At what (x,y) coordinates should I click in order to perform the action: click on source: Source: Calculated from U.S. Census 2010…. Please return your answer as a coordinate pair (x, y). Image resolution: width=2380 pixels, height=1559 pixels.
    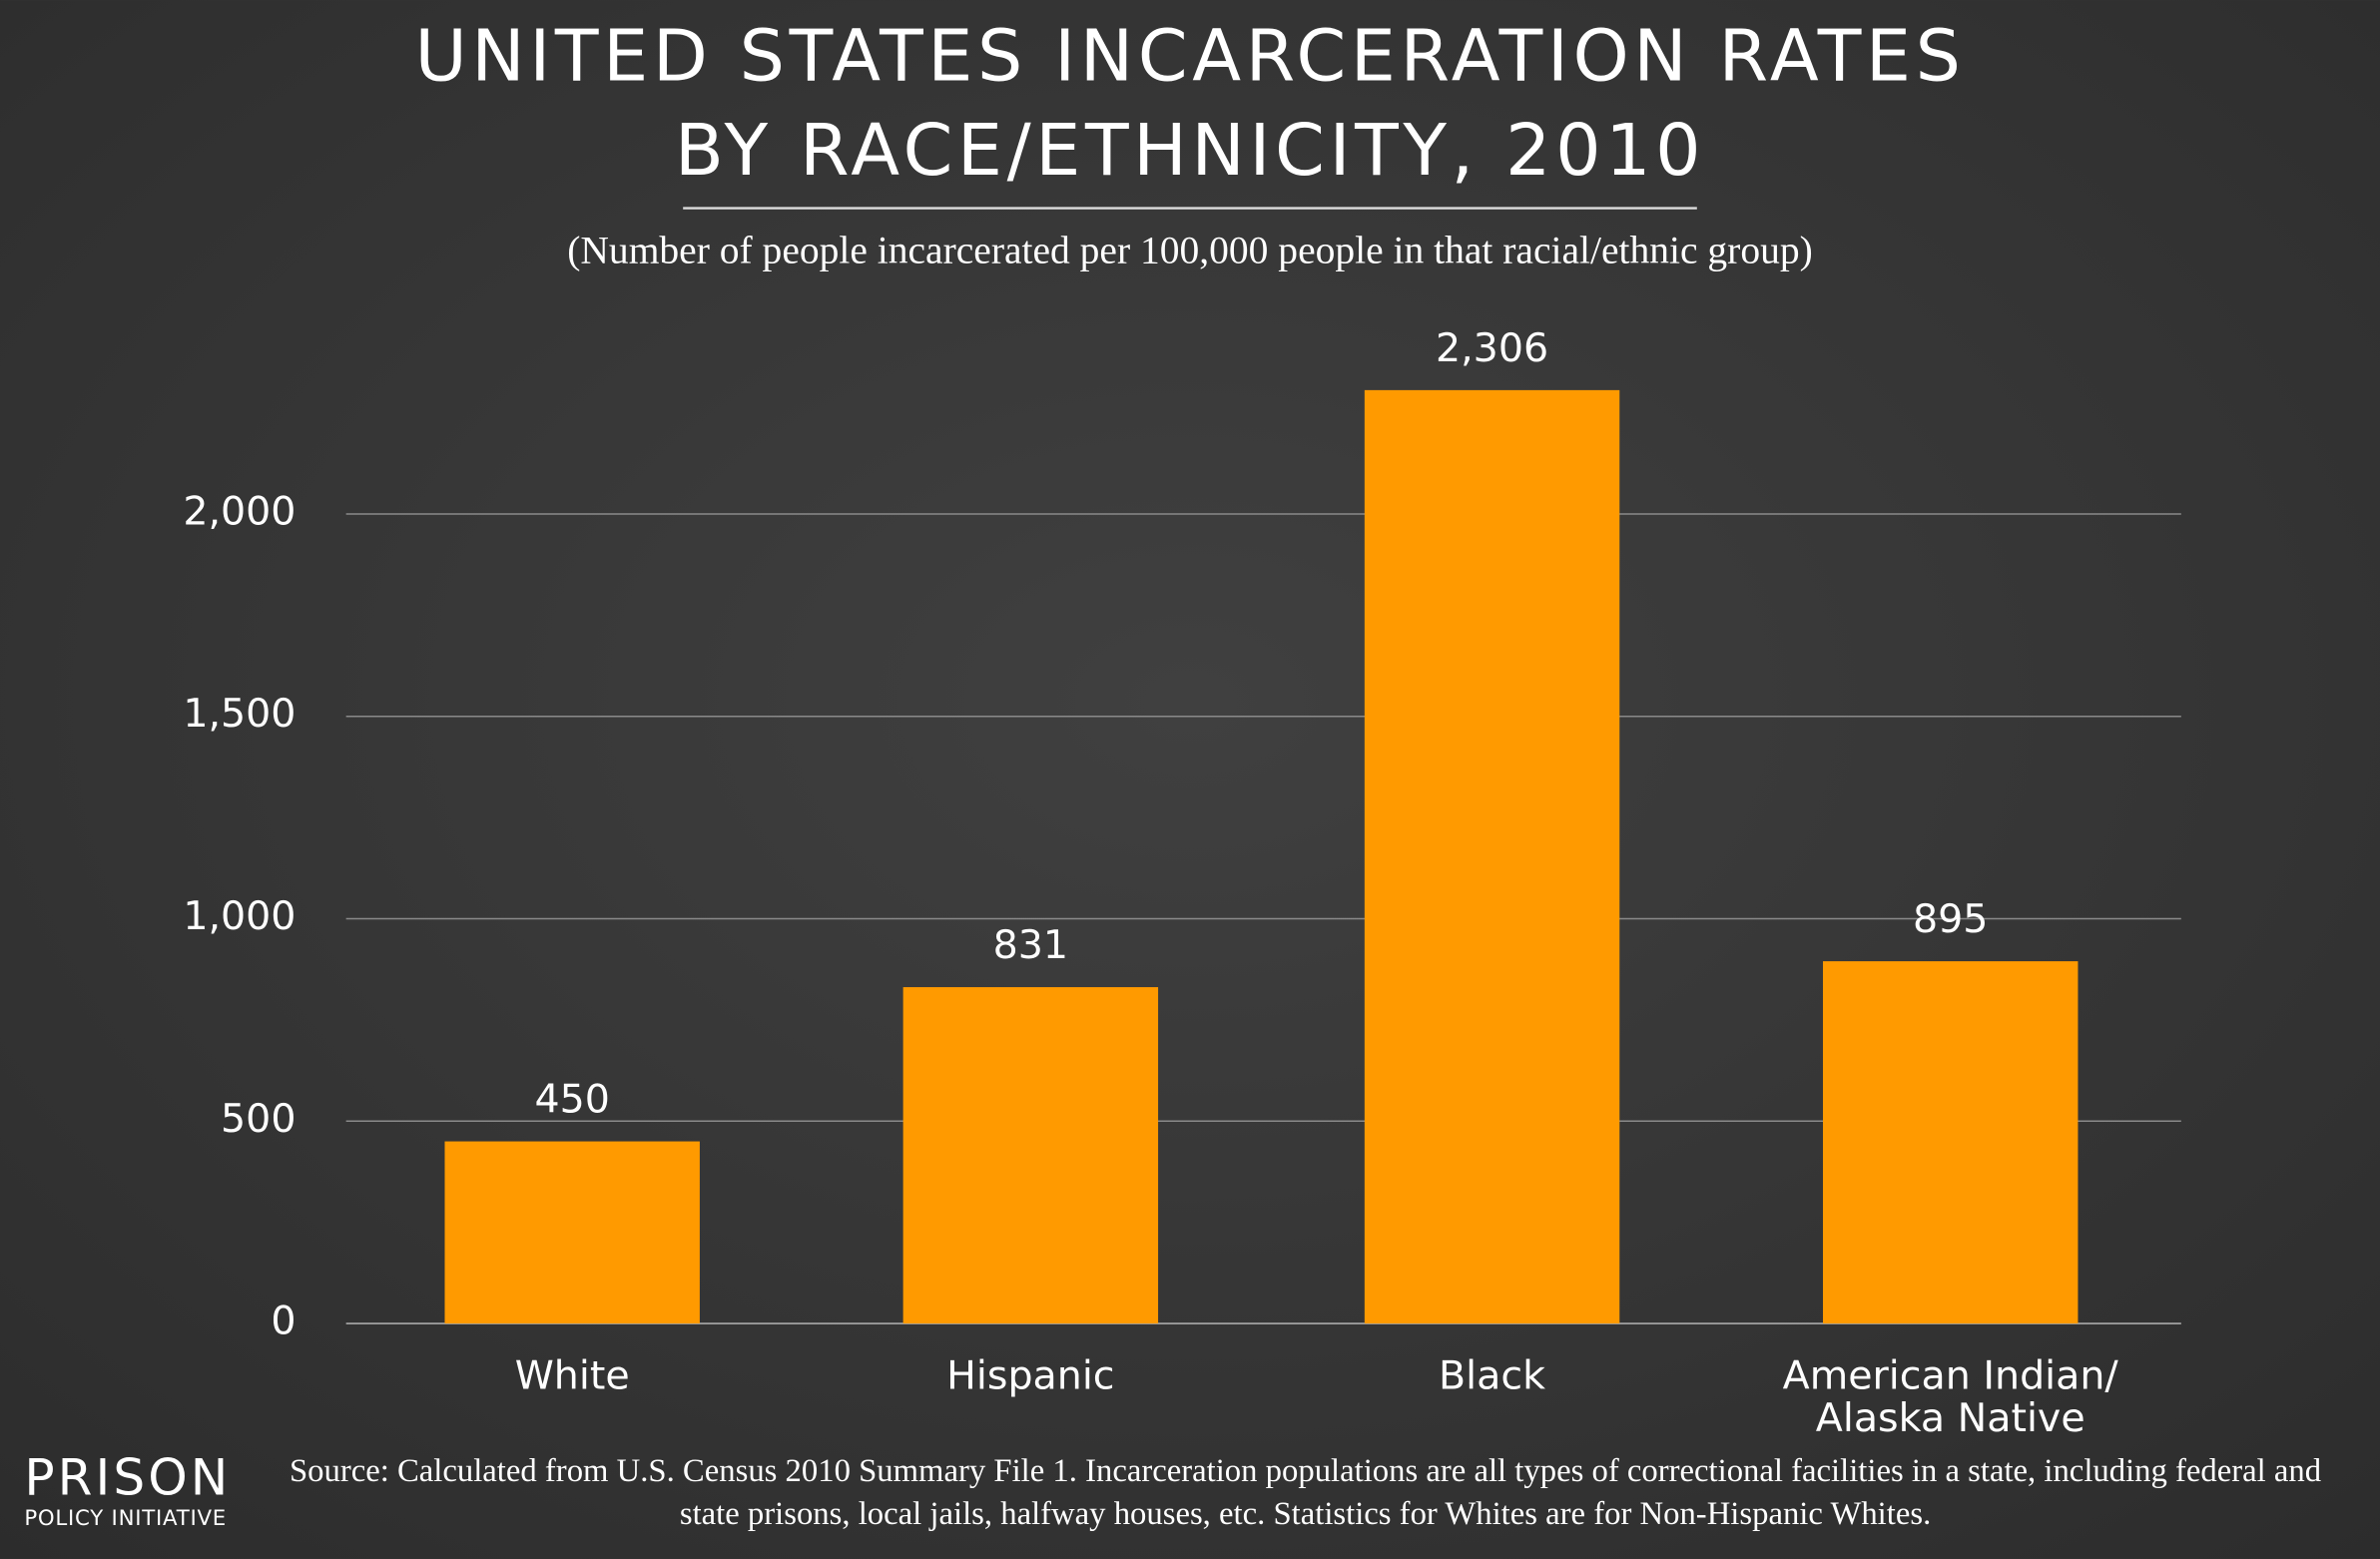
    Looking at the image, I should click on (1305, 1492).